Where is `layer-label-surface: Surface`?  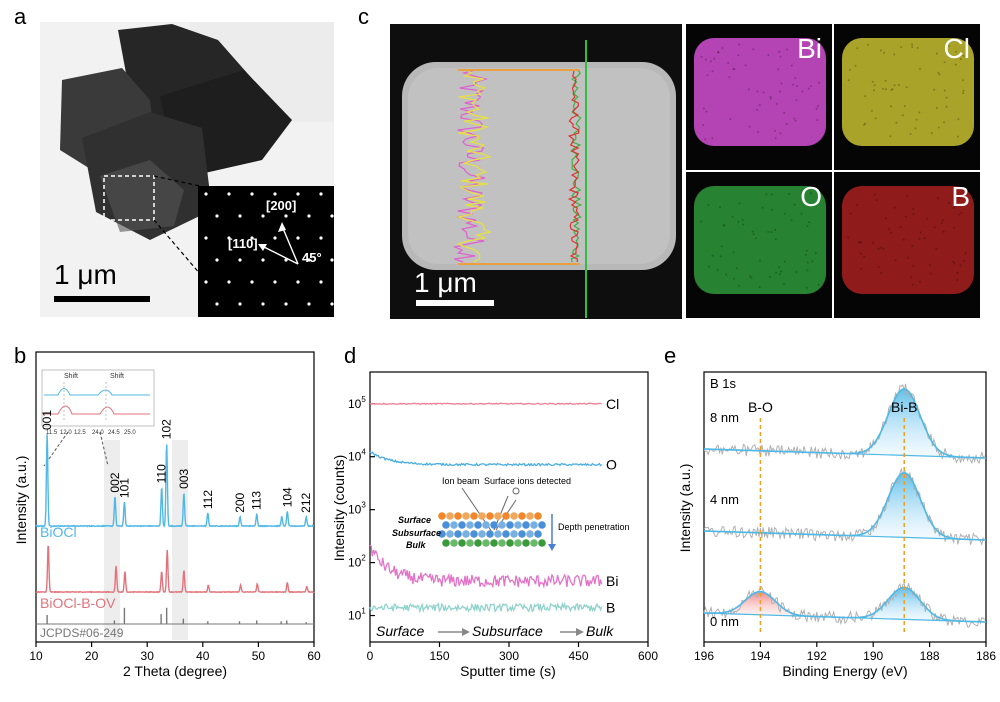 layer-label-surface: Surface is located at coordinates (414, 520).